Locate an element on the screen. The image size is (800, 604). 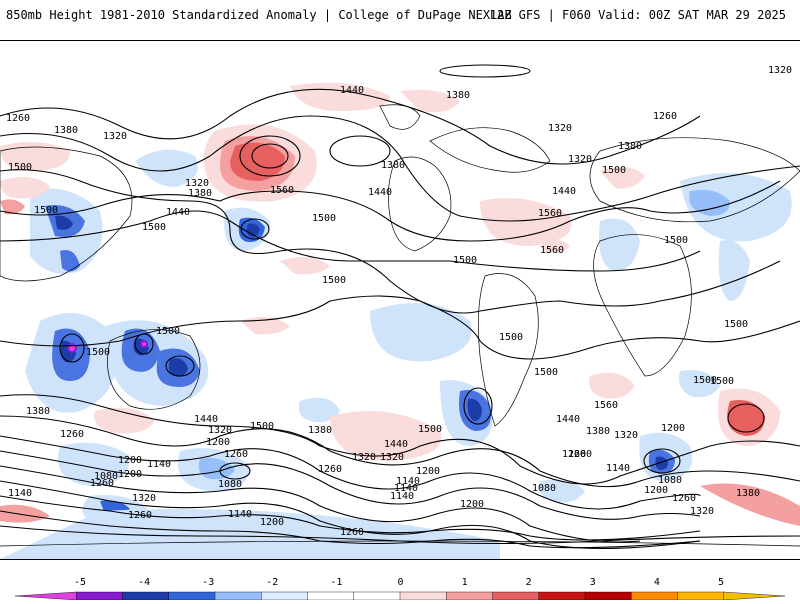
colorbar-tick-label: -1 is located at coordinates (336, 582).